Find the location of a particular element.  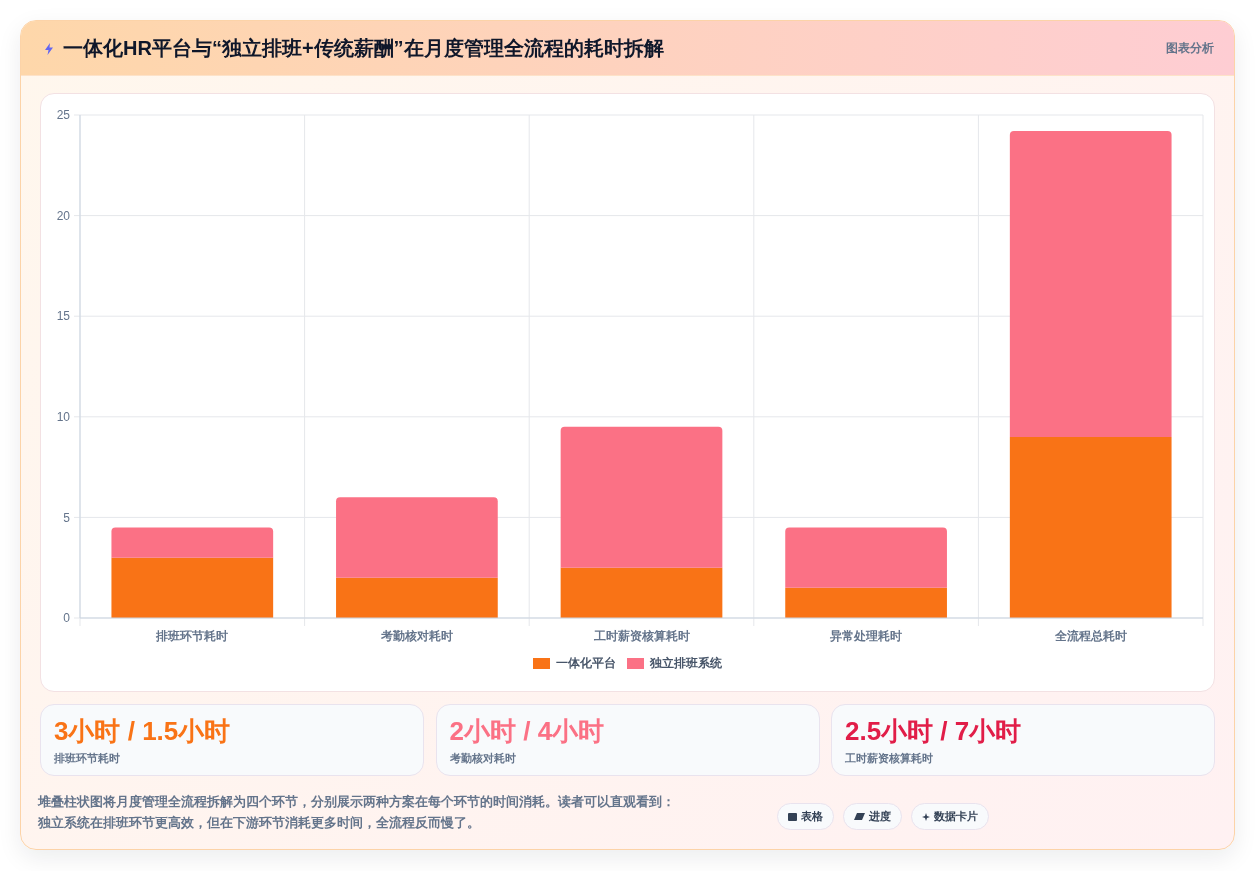

x-tick-label: 全流程总耗时 is located at coordinates (1090, 636).